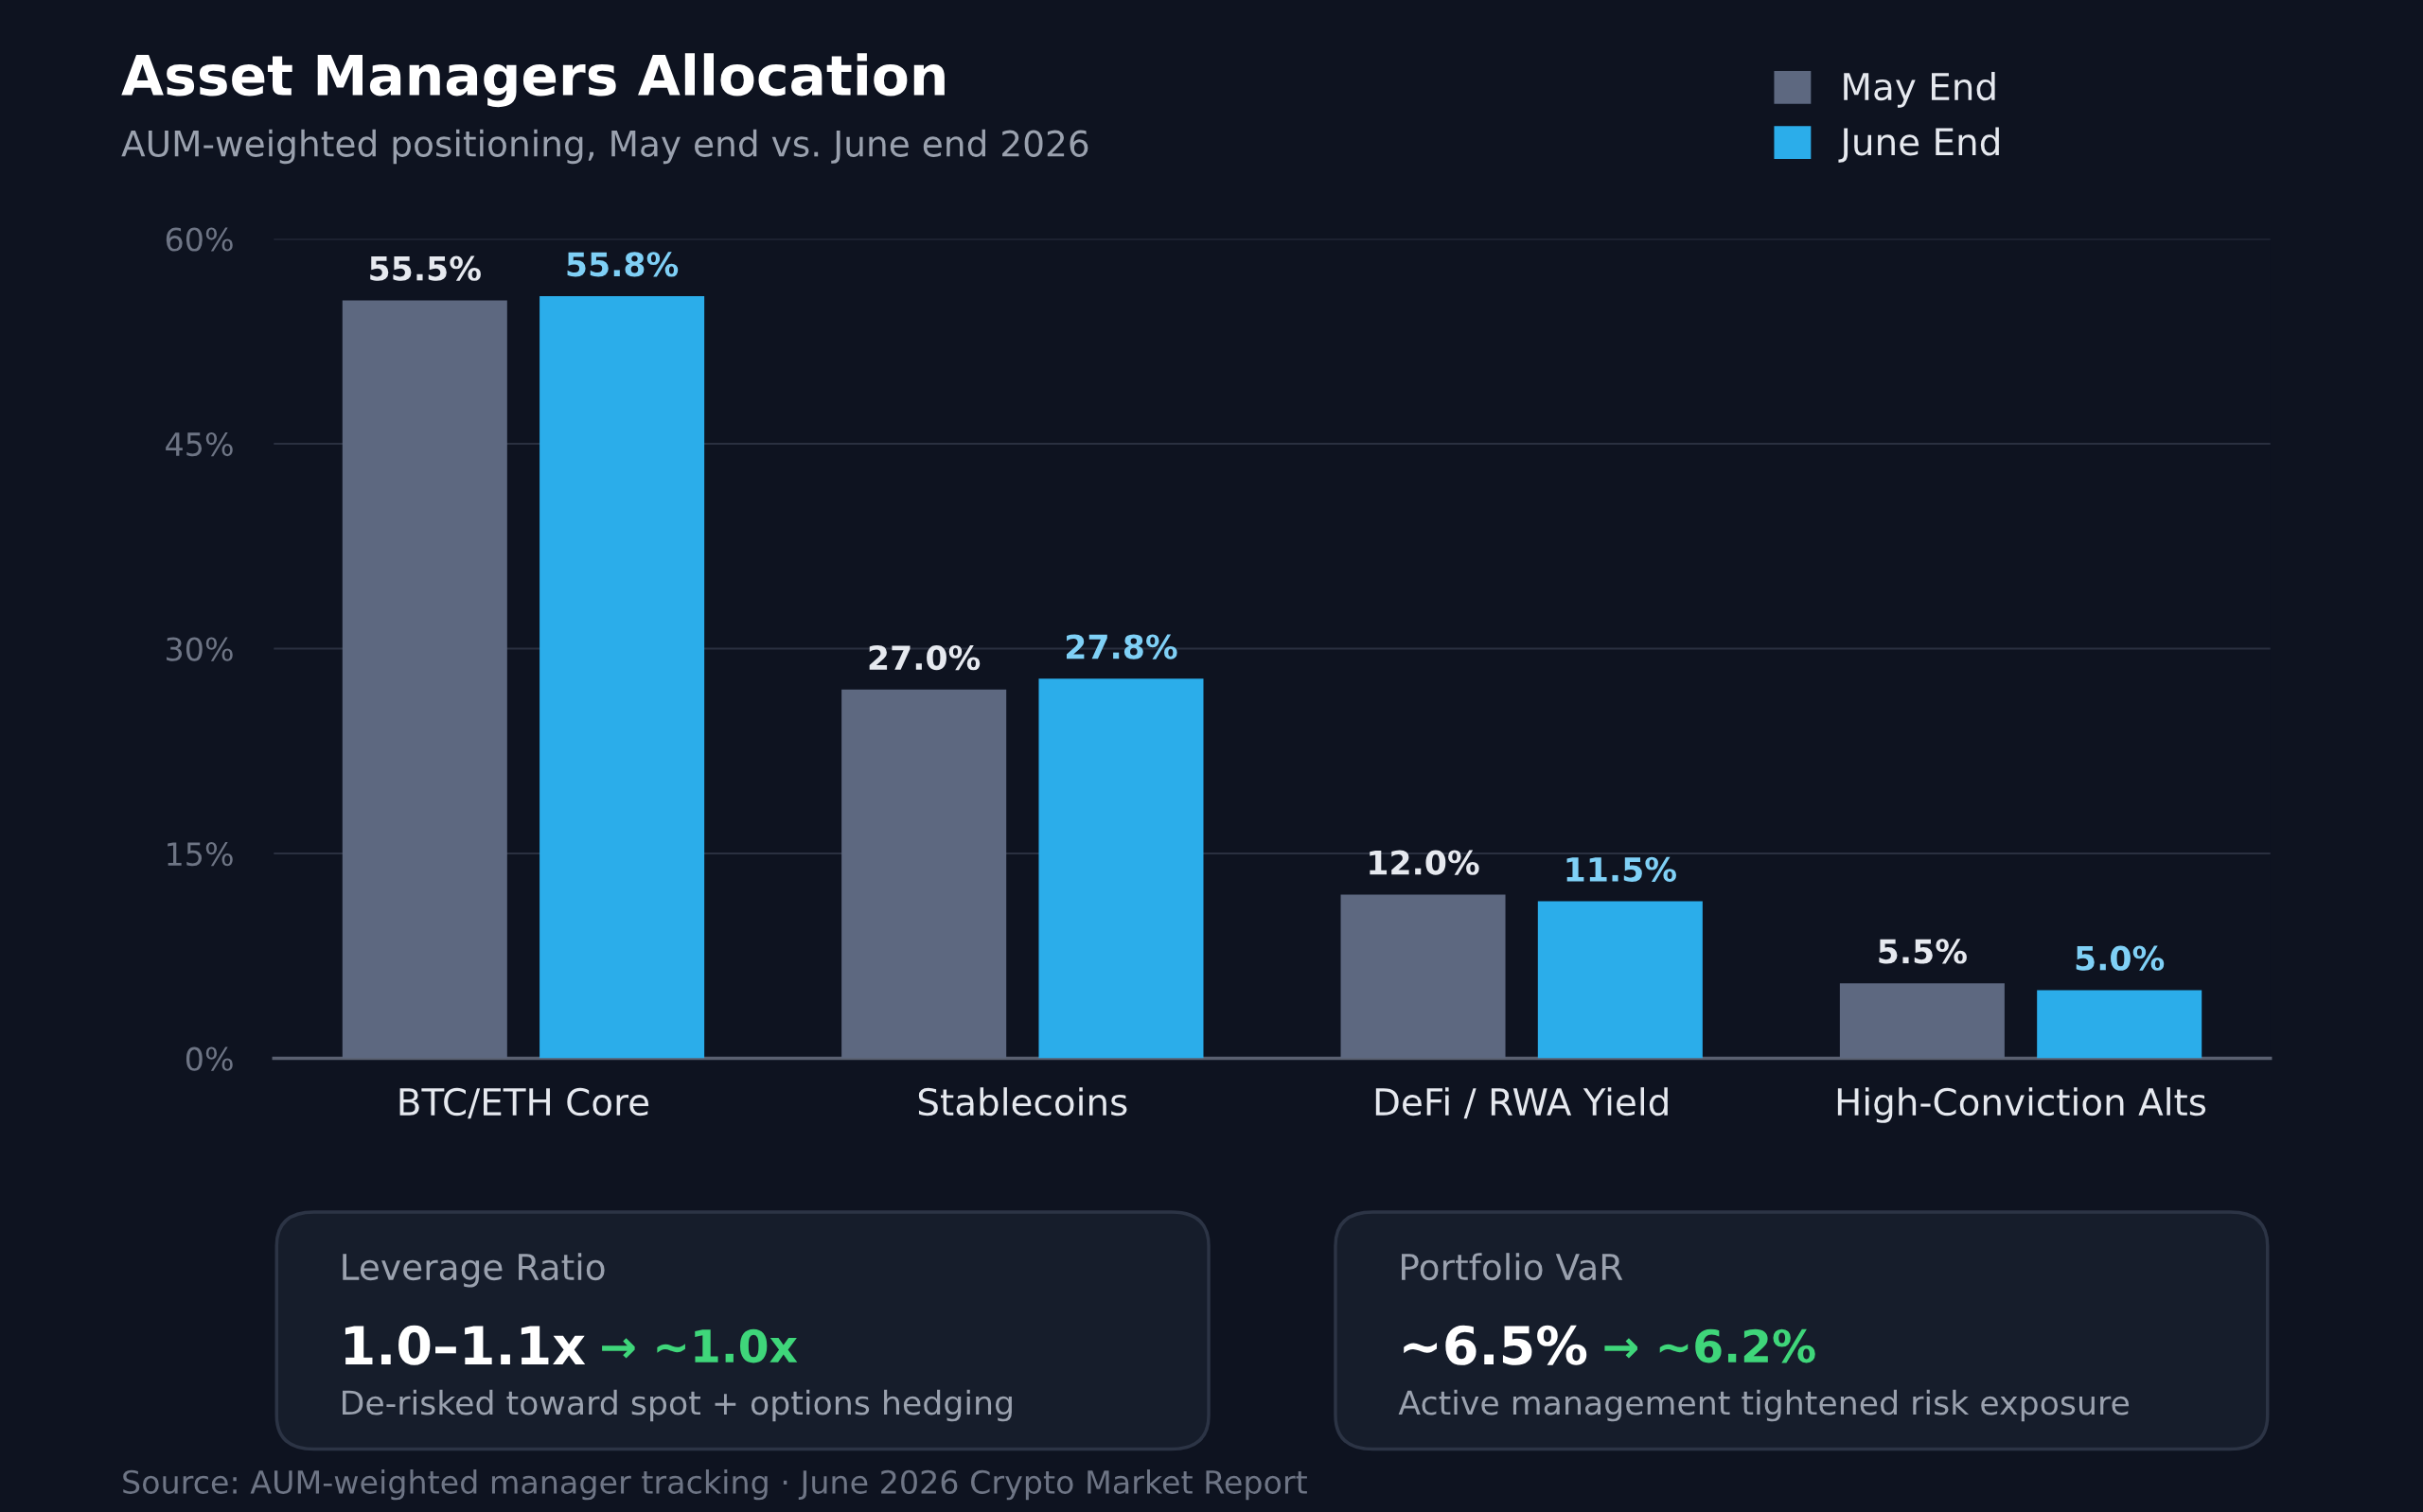  I want to click on x-tick-label: DeFi / RWA Yield, so click(1521, 1103).